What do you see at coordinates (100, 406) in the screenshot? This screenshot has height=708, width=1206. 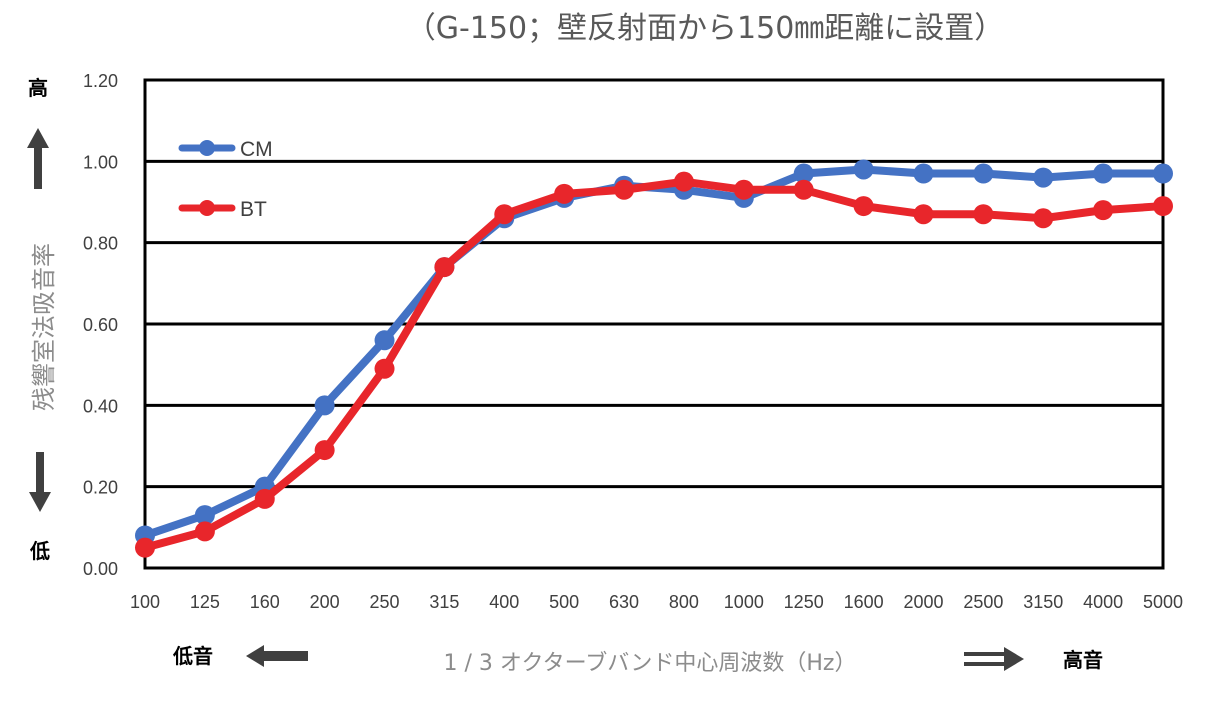 I see `y-tick-label: 0.40` at bounding box center [100, 406].